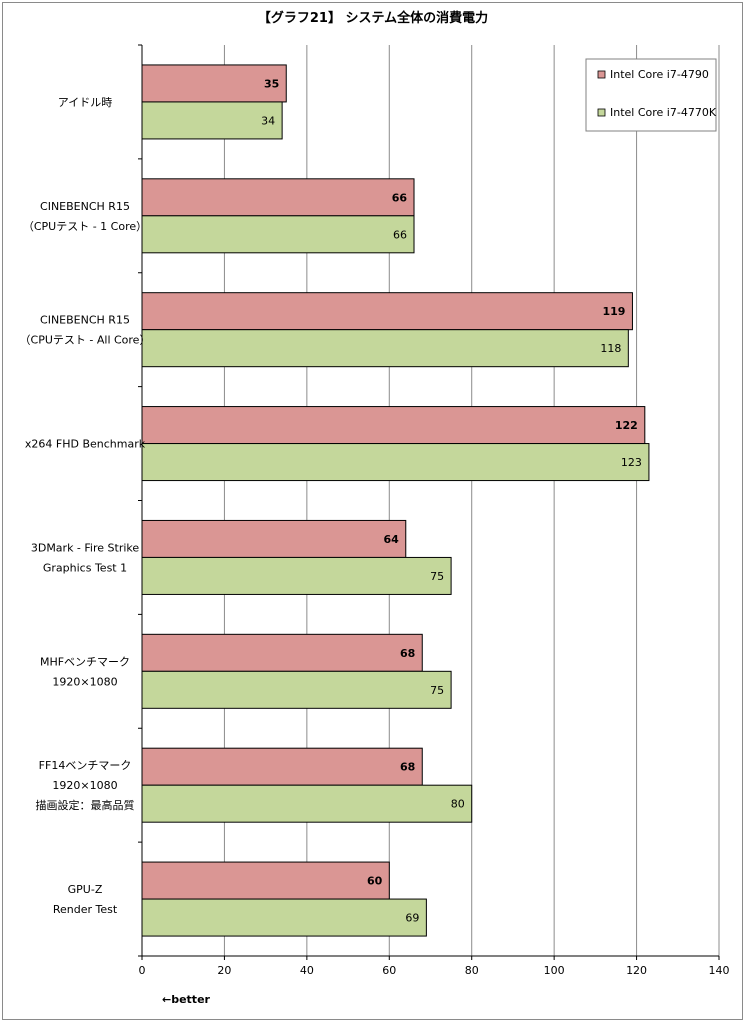 The height and width of the screenshot is (1024, 747). I want to click on category-label-2-0: CINEBENCH R15, so click(85, 320).